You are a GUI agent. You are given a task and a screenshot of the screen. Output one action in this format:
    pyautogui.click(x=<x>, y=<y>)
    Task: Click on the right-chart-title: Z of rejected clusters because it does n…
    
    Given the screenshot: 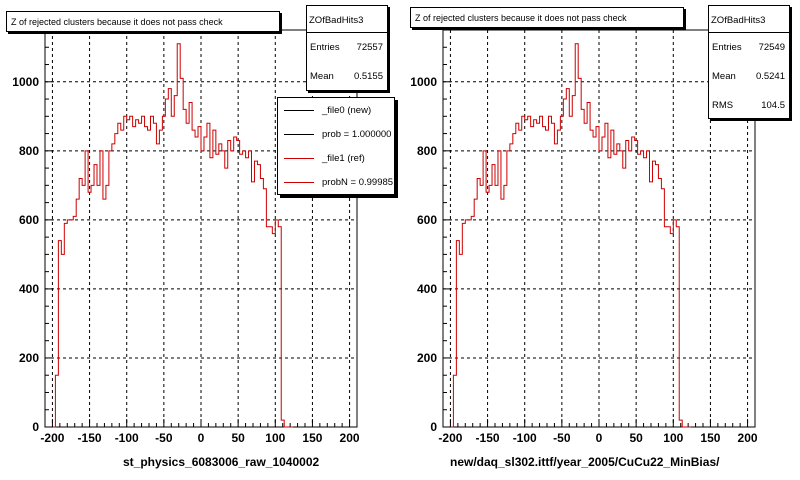 What is the action you would take?
    pyautogui.click(x=547, y=17)
    